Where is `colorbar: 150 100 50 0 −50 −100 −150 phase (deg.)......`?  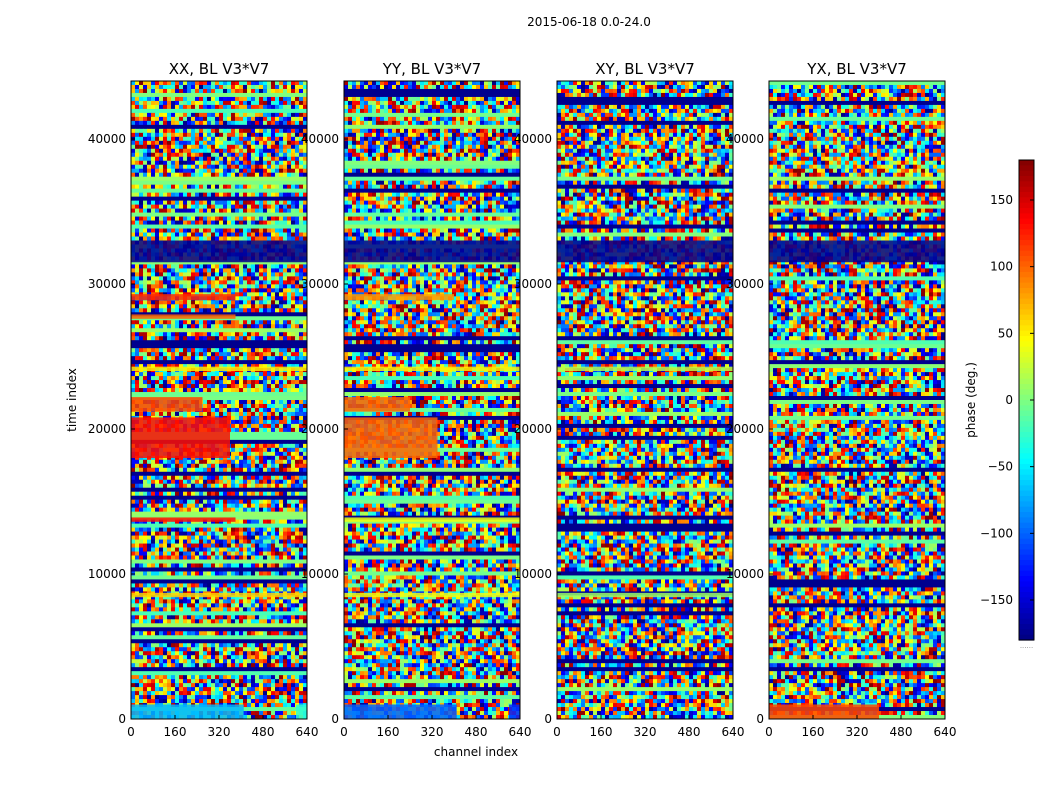
colorbar: 150 100 50 0 −50 −100 −150 phase (deg.)...... is located at coordinates (999, 404).